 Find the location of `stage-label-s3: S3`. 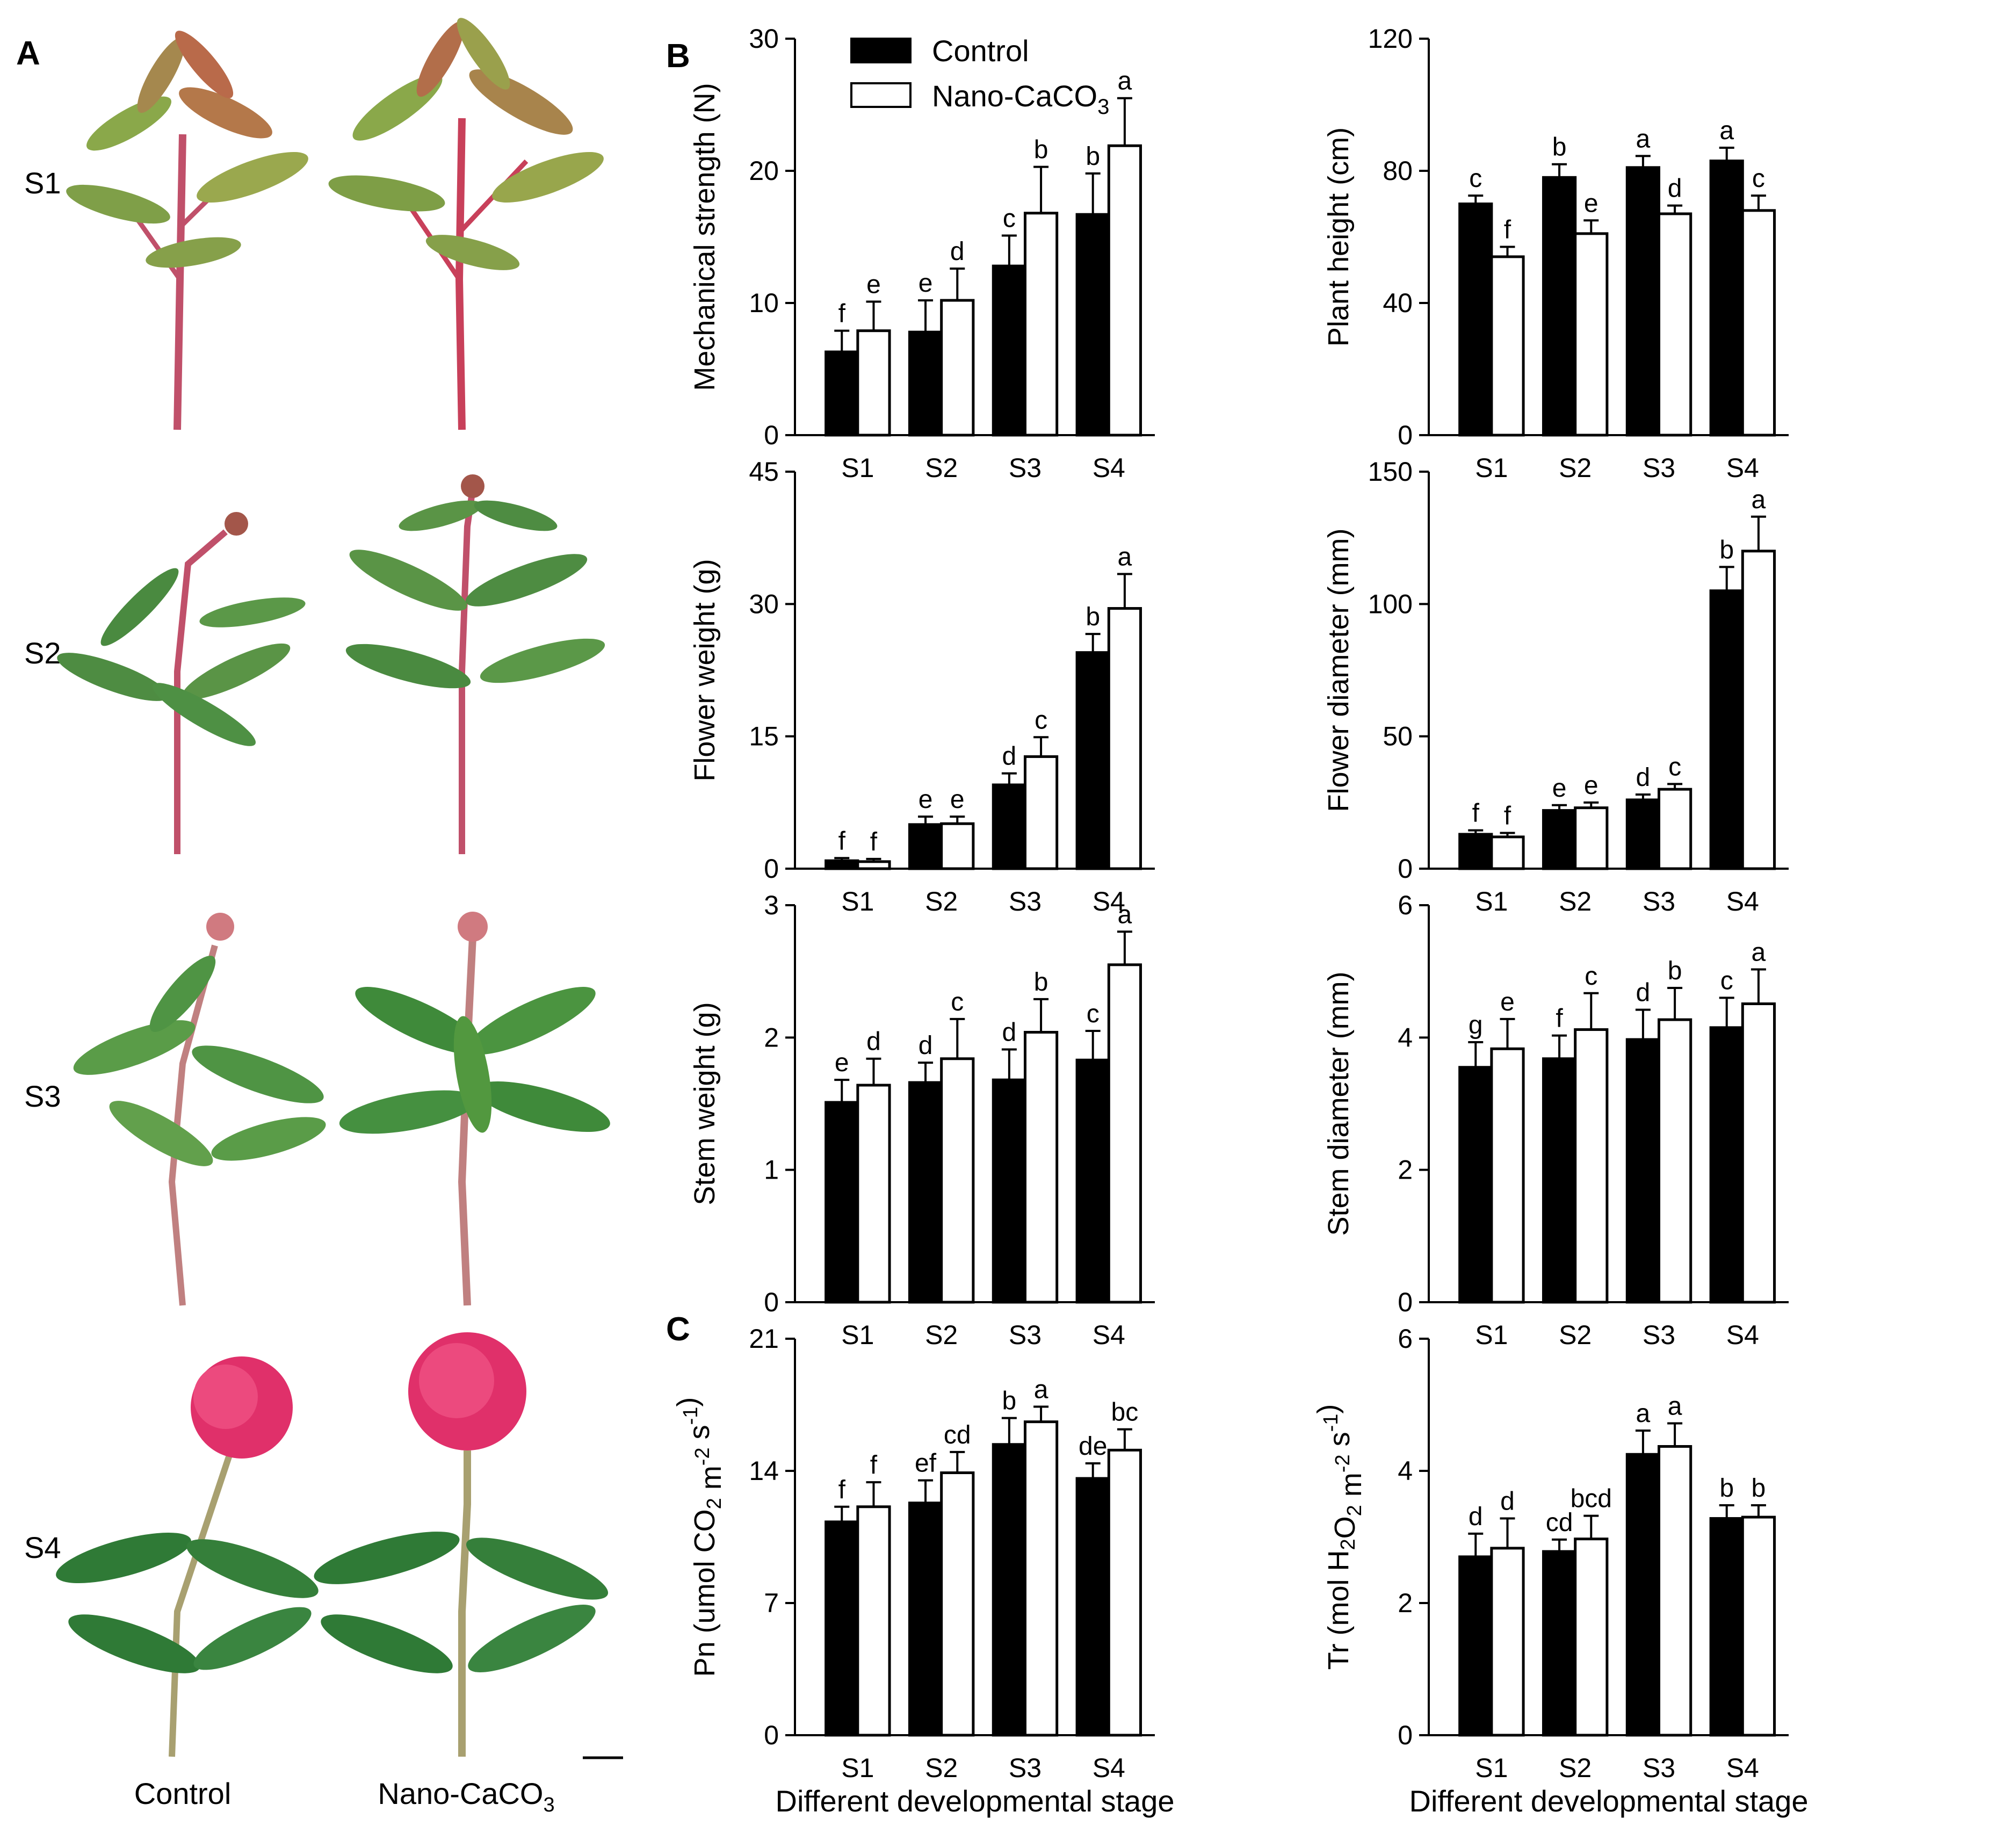

stage-label-s3: S3 is located at coordinates (43, 1096).